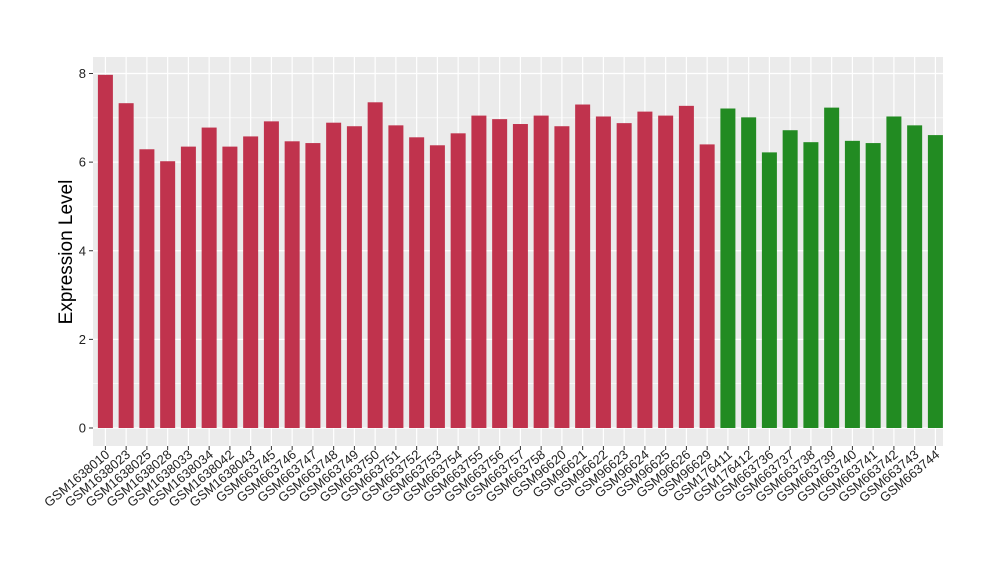 The image size is (1000, 580). I want to click on bar-GSM663746, so click(292, 285).